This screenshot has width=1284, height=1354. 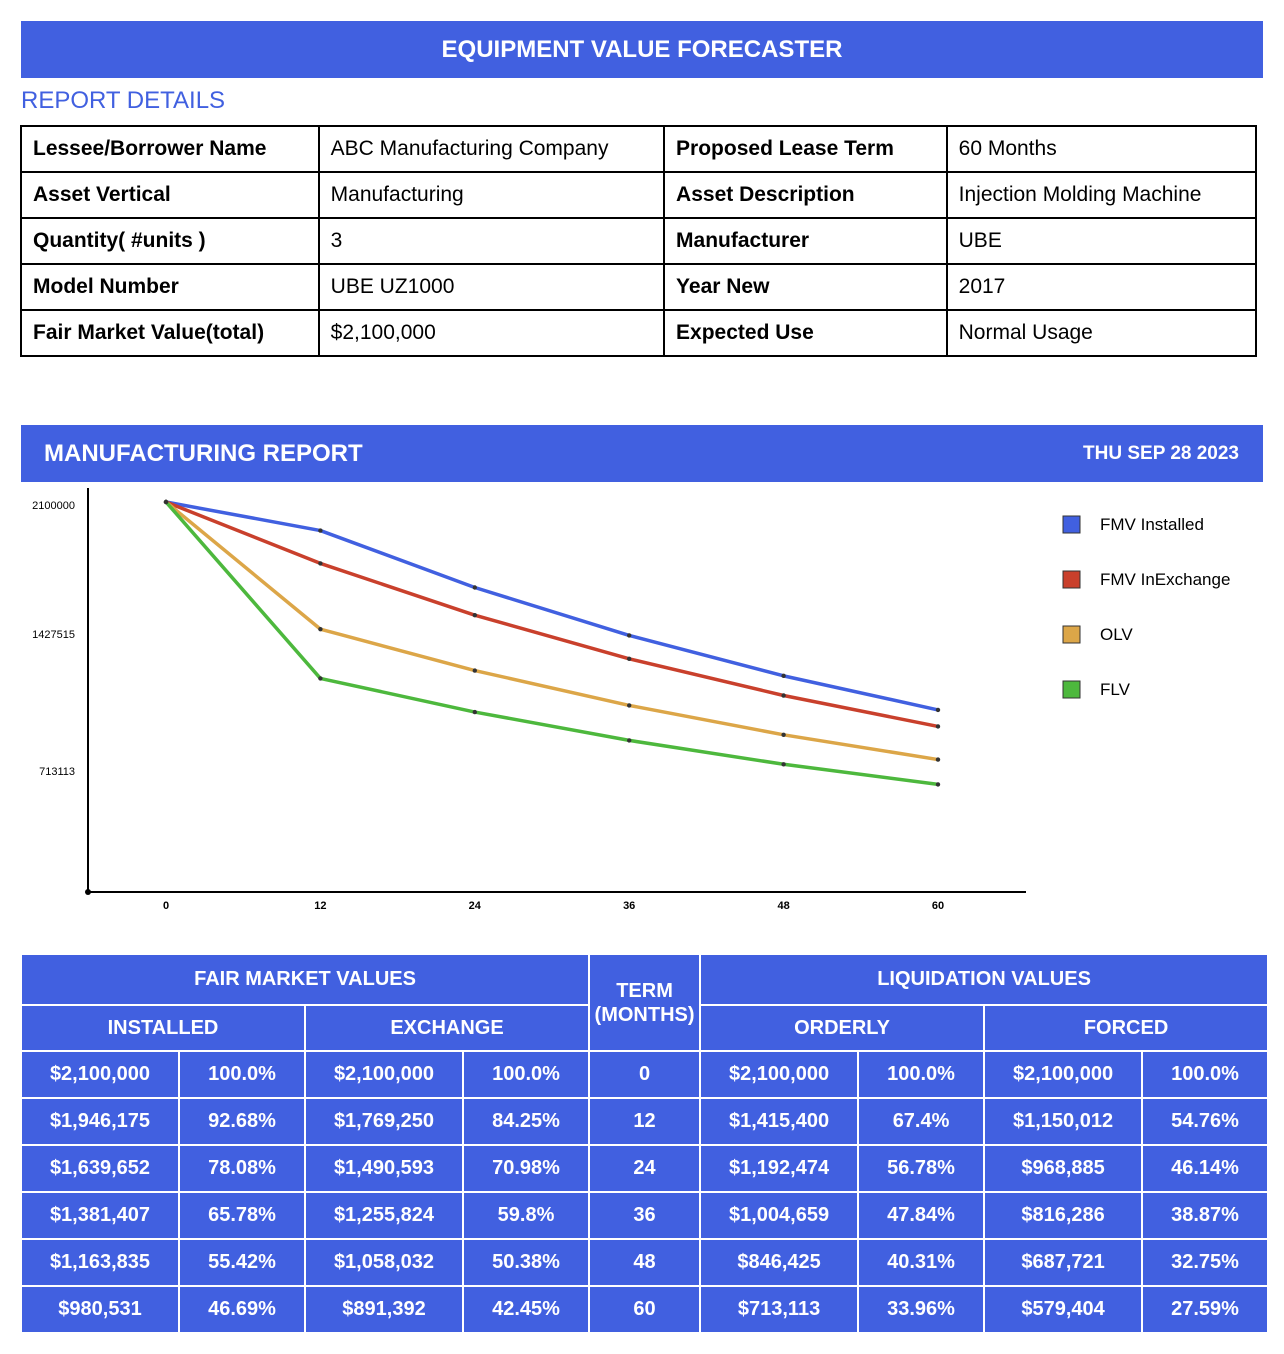 What do you see at coordinates (1063, 1121) in the screenshot?
I see `forced-value: $1,150,012` at bounding box center [1063, 1121].